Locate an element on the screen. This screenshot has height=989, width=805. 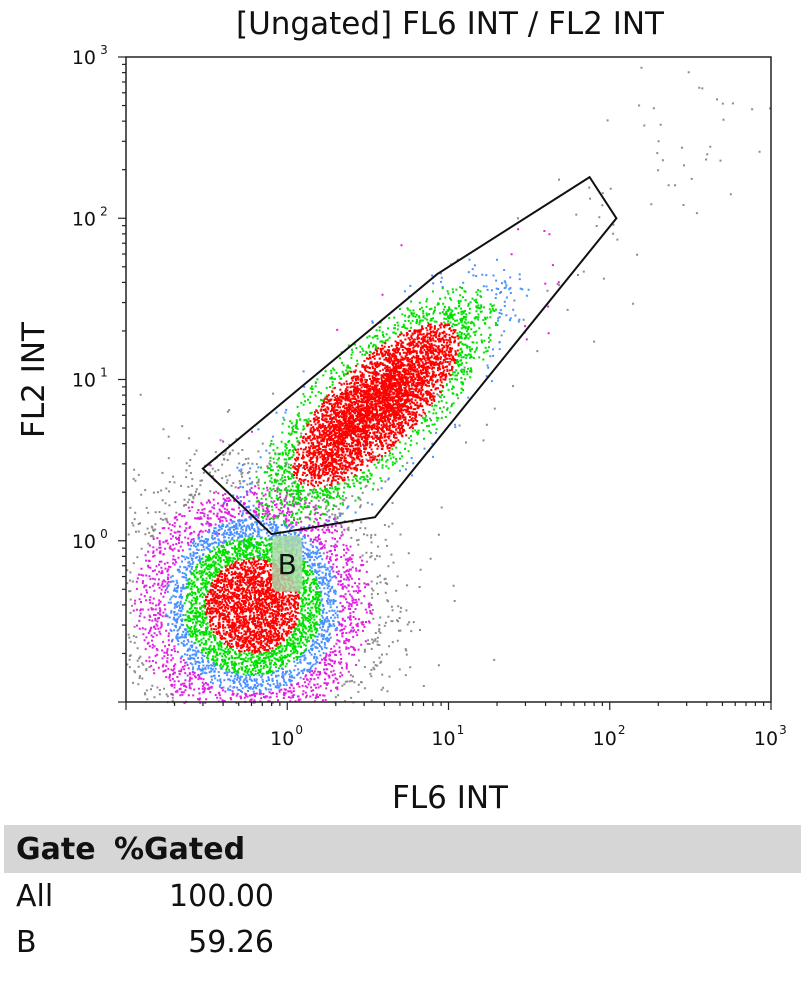
x-axis-label: FL6 INT is located at coordinates (450, 798).